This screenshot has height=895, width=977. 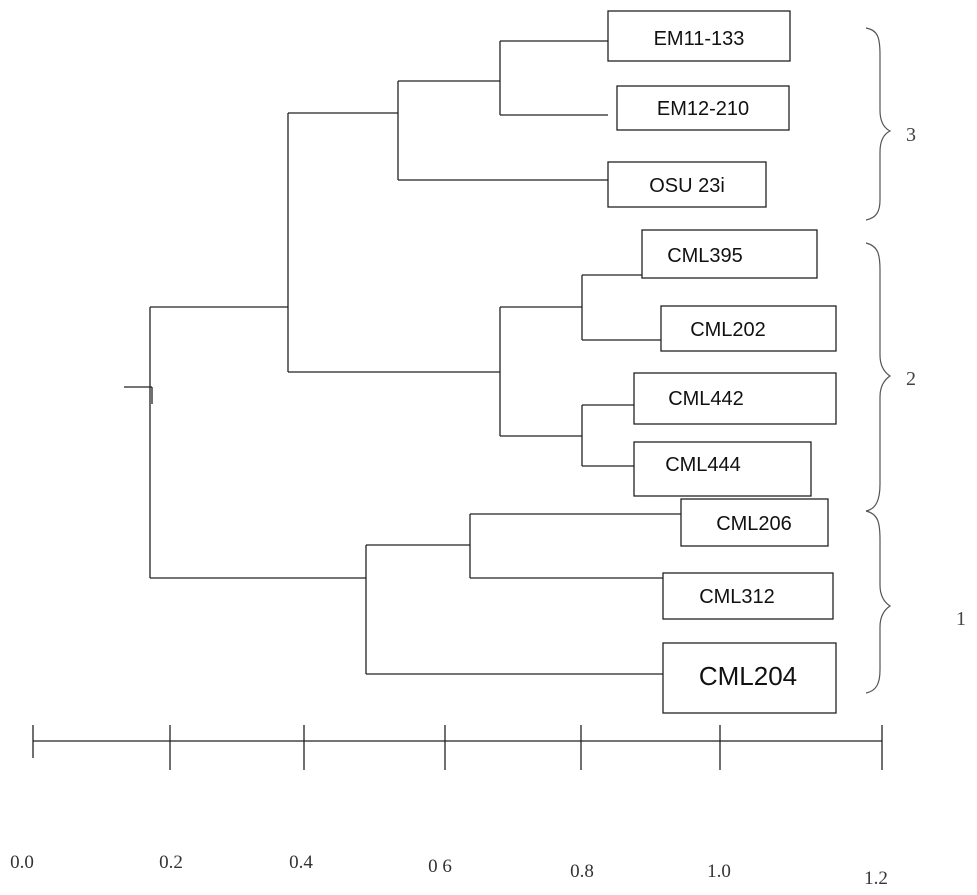 I want to click on cluster-braces, so click(x=878, y=360).